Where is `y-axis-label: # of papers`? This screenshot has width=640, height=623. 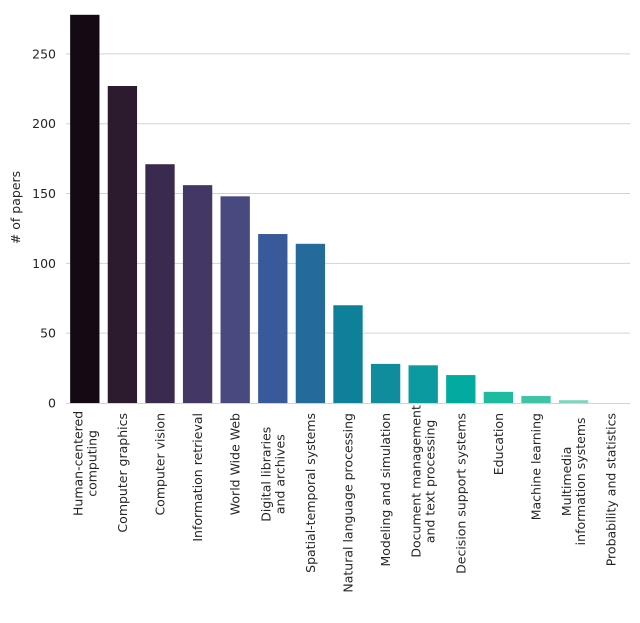 y-axis-label: # of papers is located at coordinates (15, 207).